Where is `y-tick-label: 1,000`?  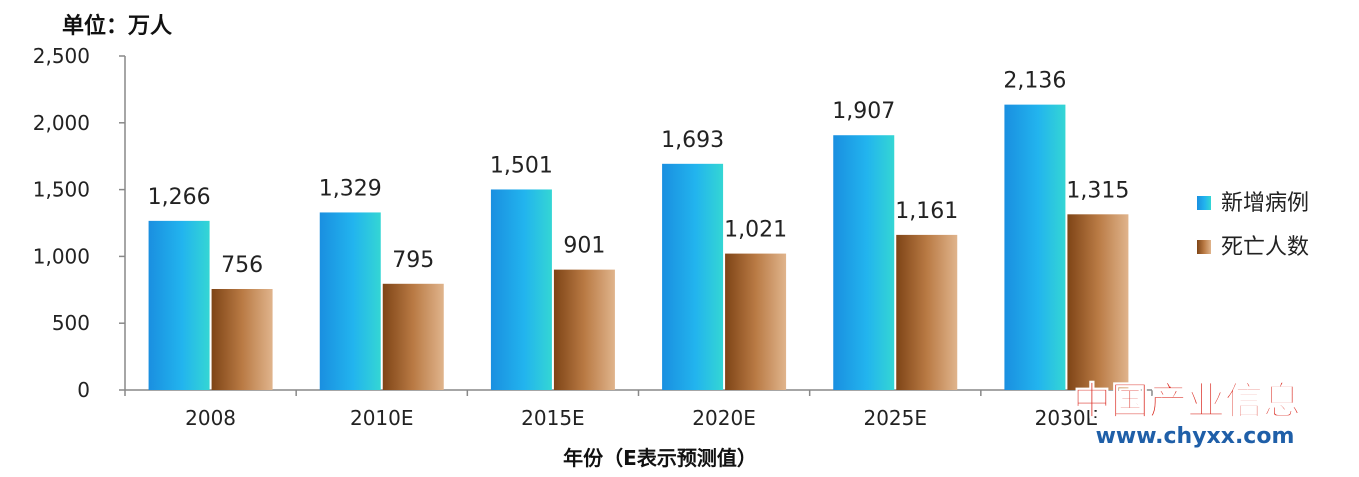
y-tick-label: 1,000 is located at coordinates (61, 256).